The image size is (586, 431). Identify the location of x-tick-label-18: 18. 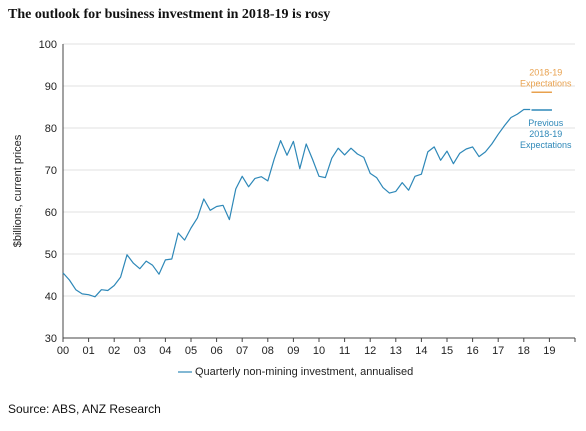
(524, 351).